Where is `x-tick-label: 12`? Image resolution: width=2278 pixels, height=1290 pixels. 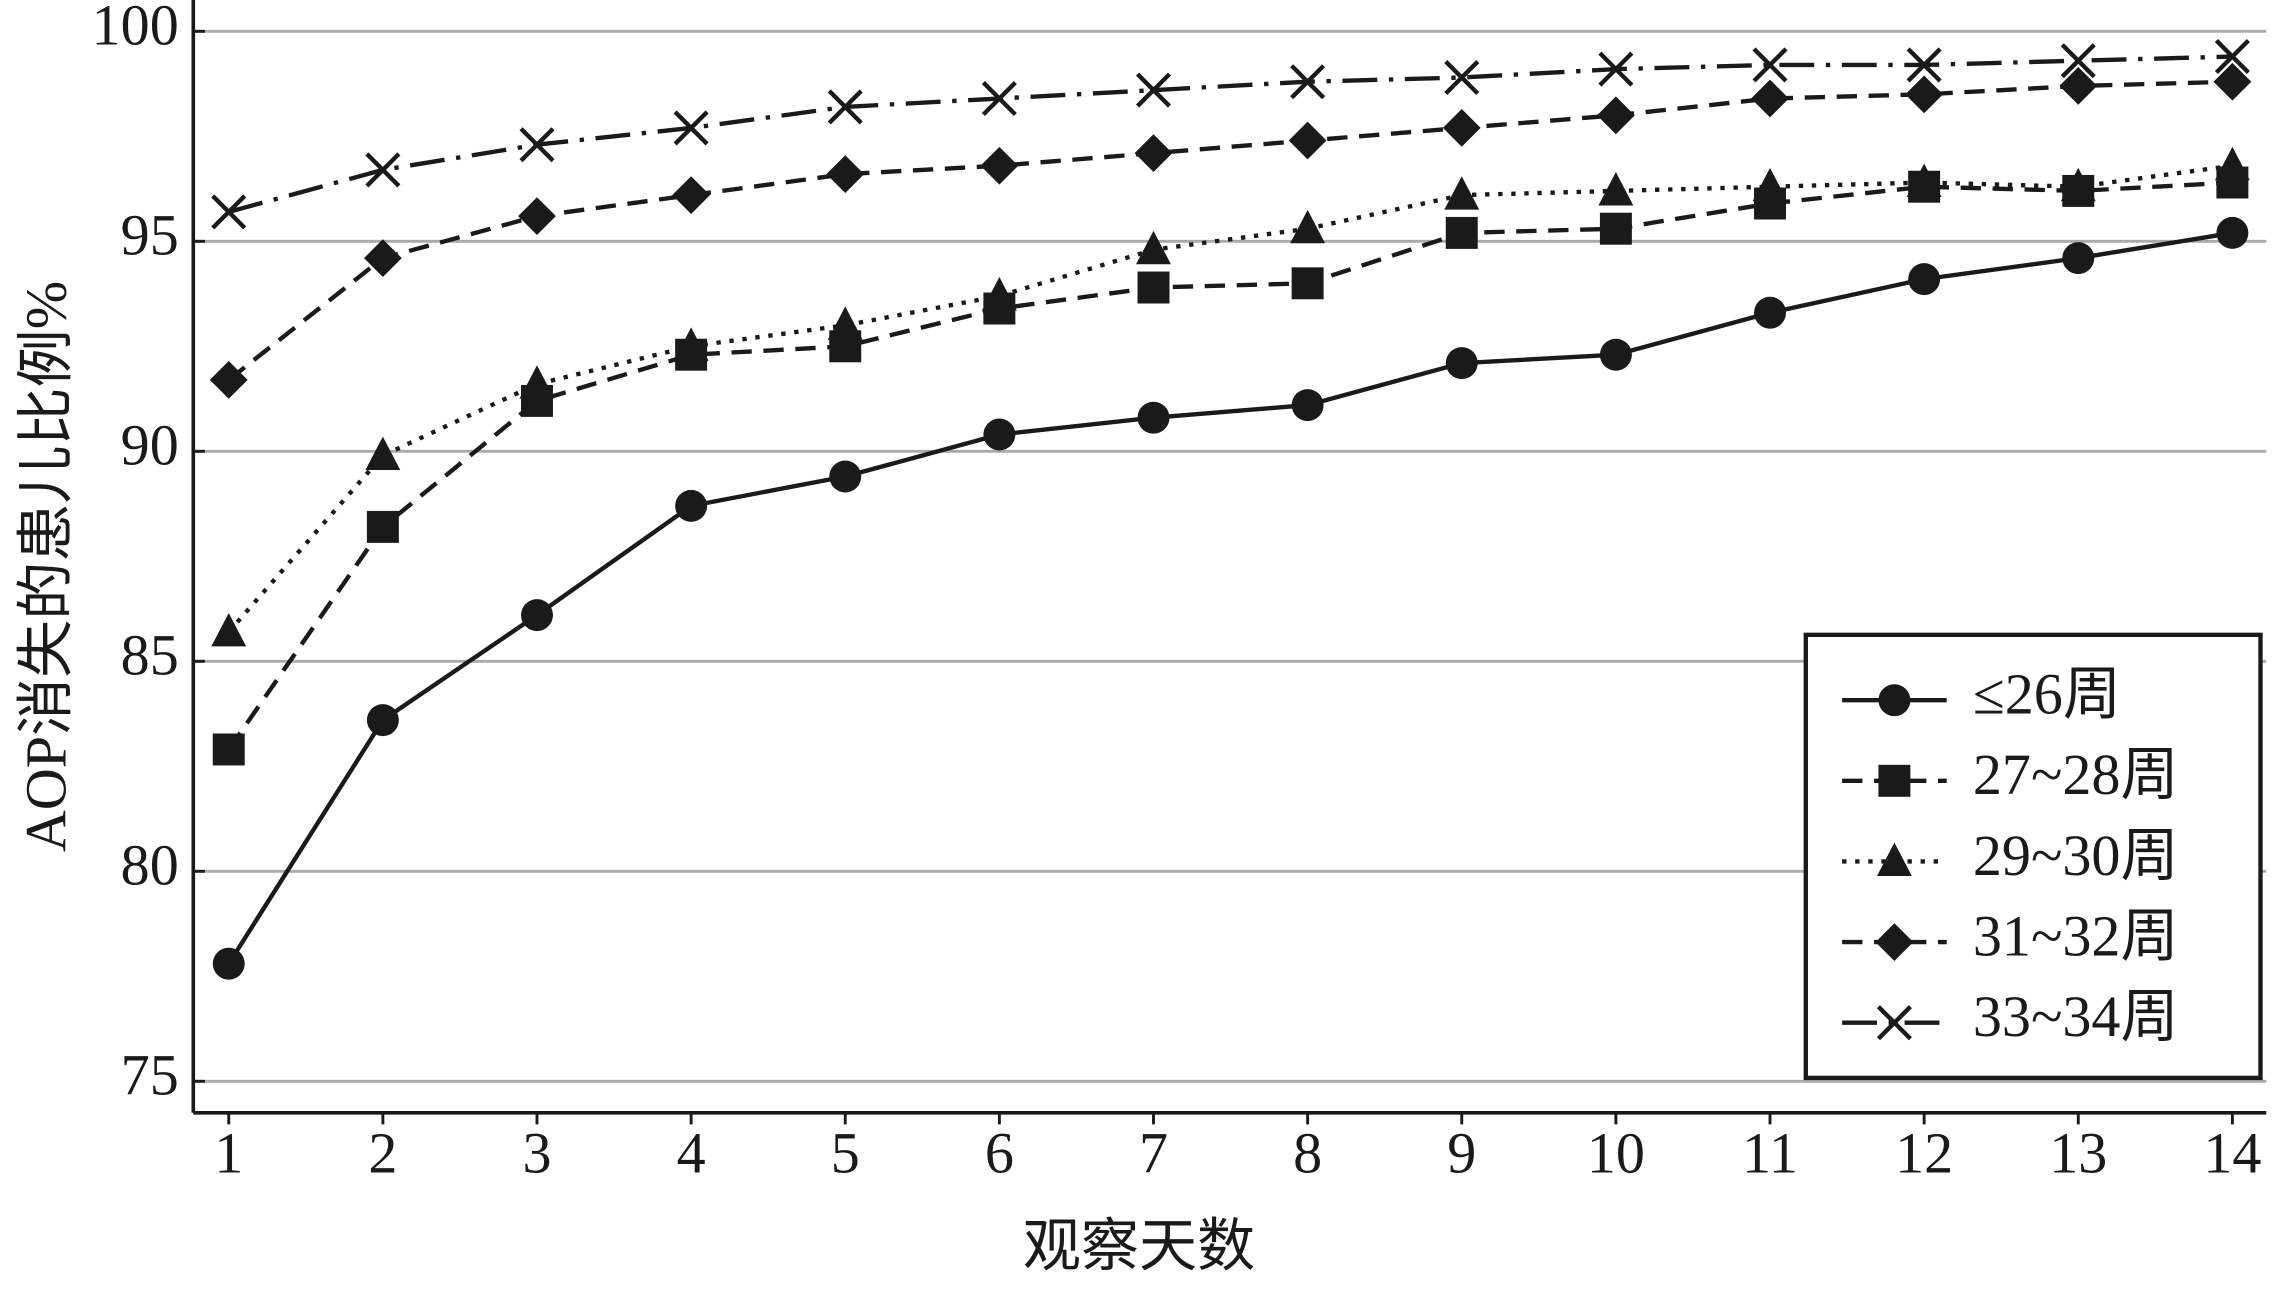 x-tick-label: 12 is located at coordinates (1924, 1153).